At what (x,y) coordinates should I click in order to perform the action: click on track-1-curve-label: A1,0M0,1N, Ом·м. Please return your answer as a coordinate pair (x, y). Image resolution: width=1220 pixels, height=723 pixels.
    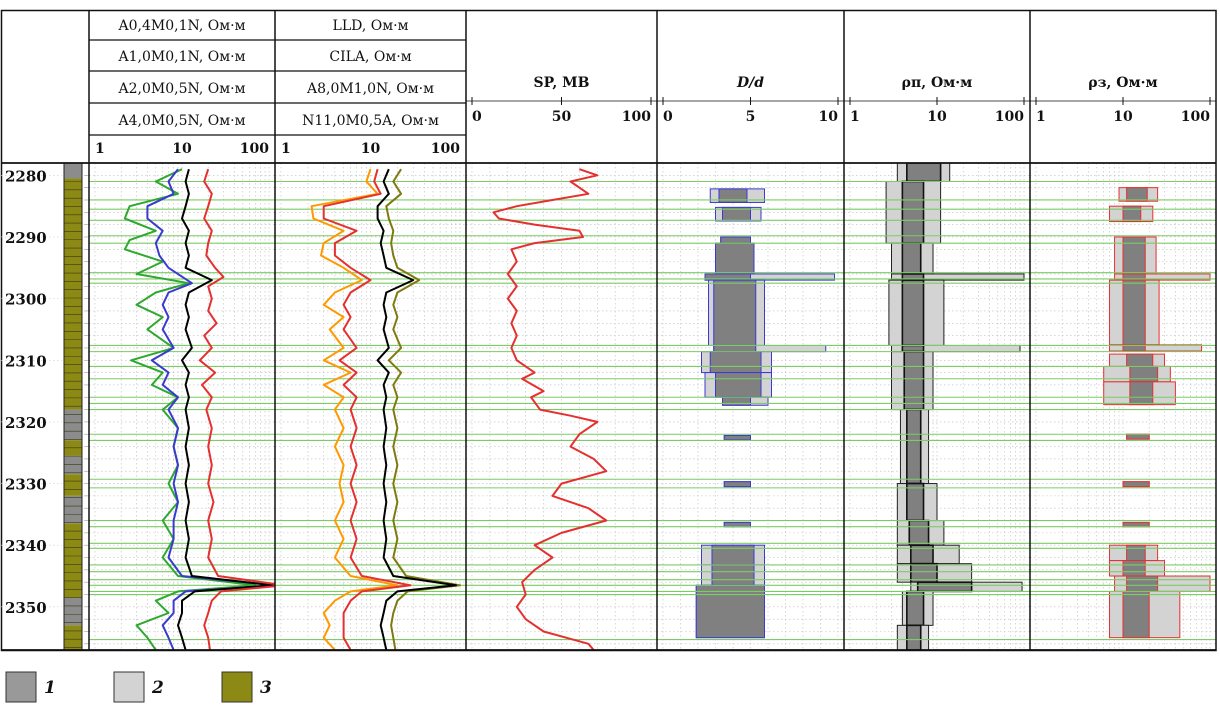
    Looking at the image, I should click on (182, 57).